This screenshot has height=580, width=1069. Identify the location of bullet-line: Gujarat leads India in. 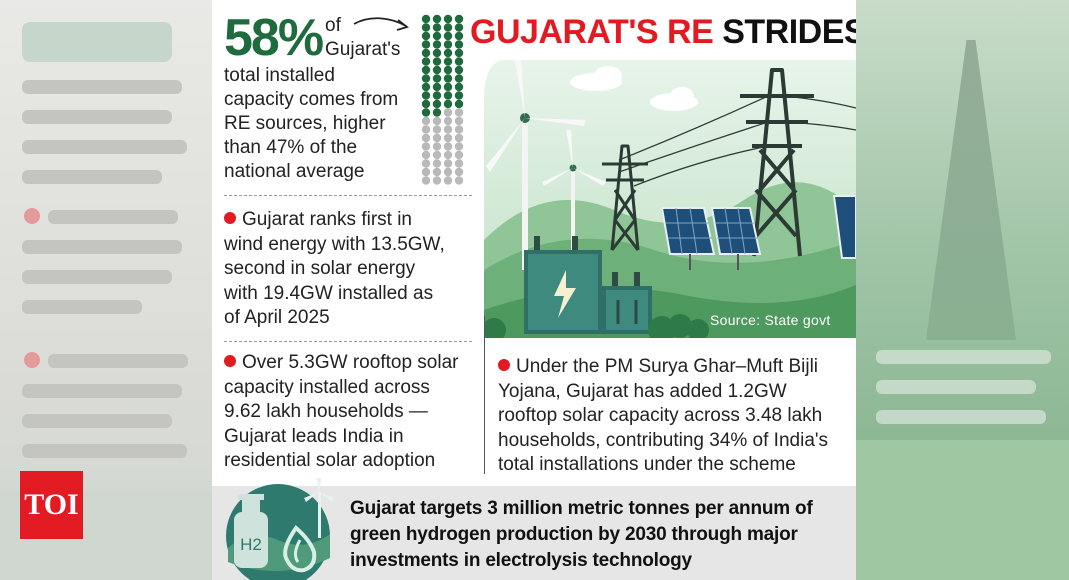
(314, 436).